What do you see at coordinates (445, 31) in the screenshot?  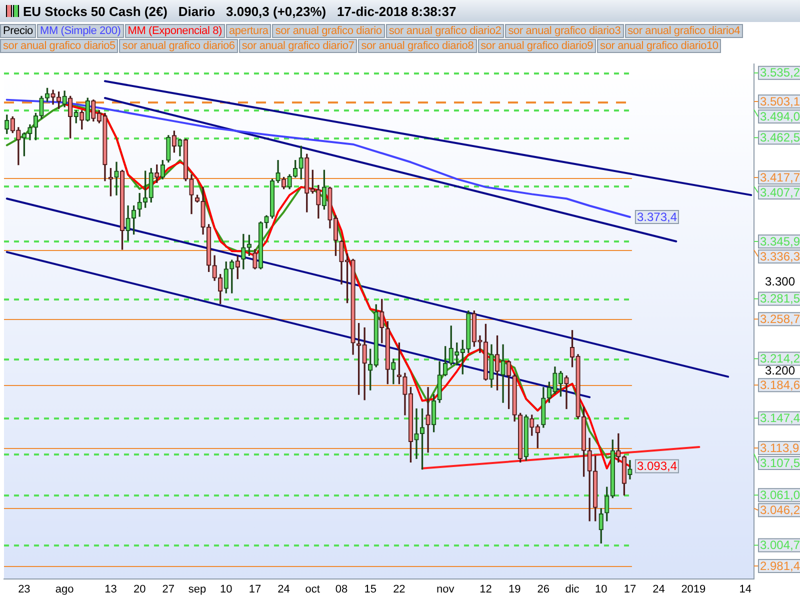 I see `text: sor anual grafico diario2` at bounding box center [445, 31].